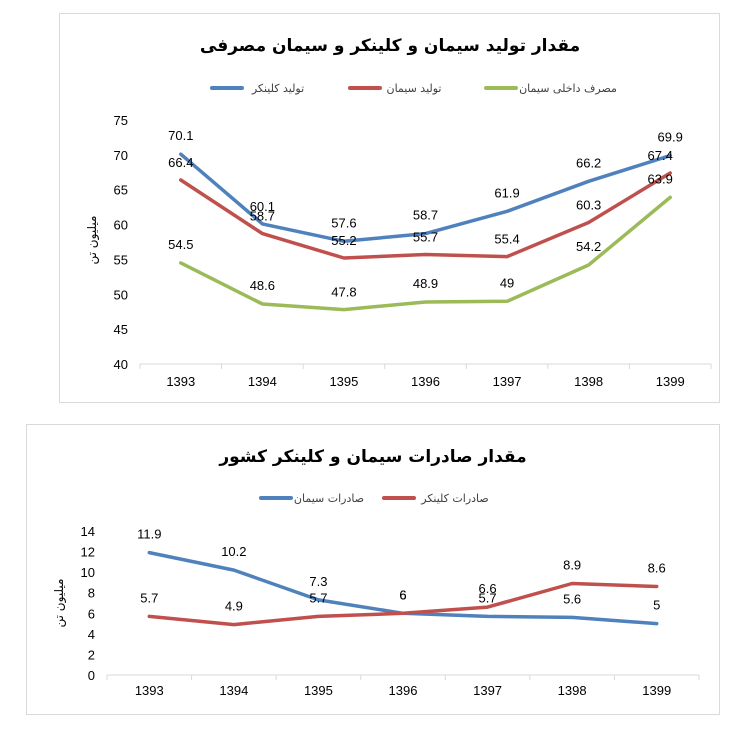  Describe the element at coordinates (121, 329) in the screenshot. I see `y-tick-label: 45` at that location.